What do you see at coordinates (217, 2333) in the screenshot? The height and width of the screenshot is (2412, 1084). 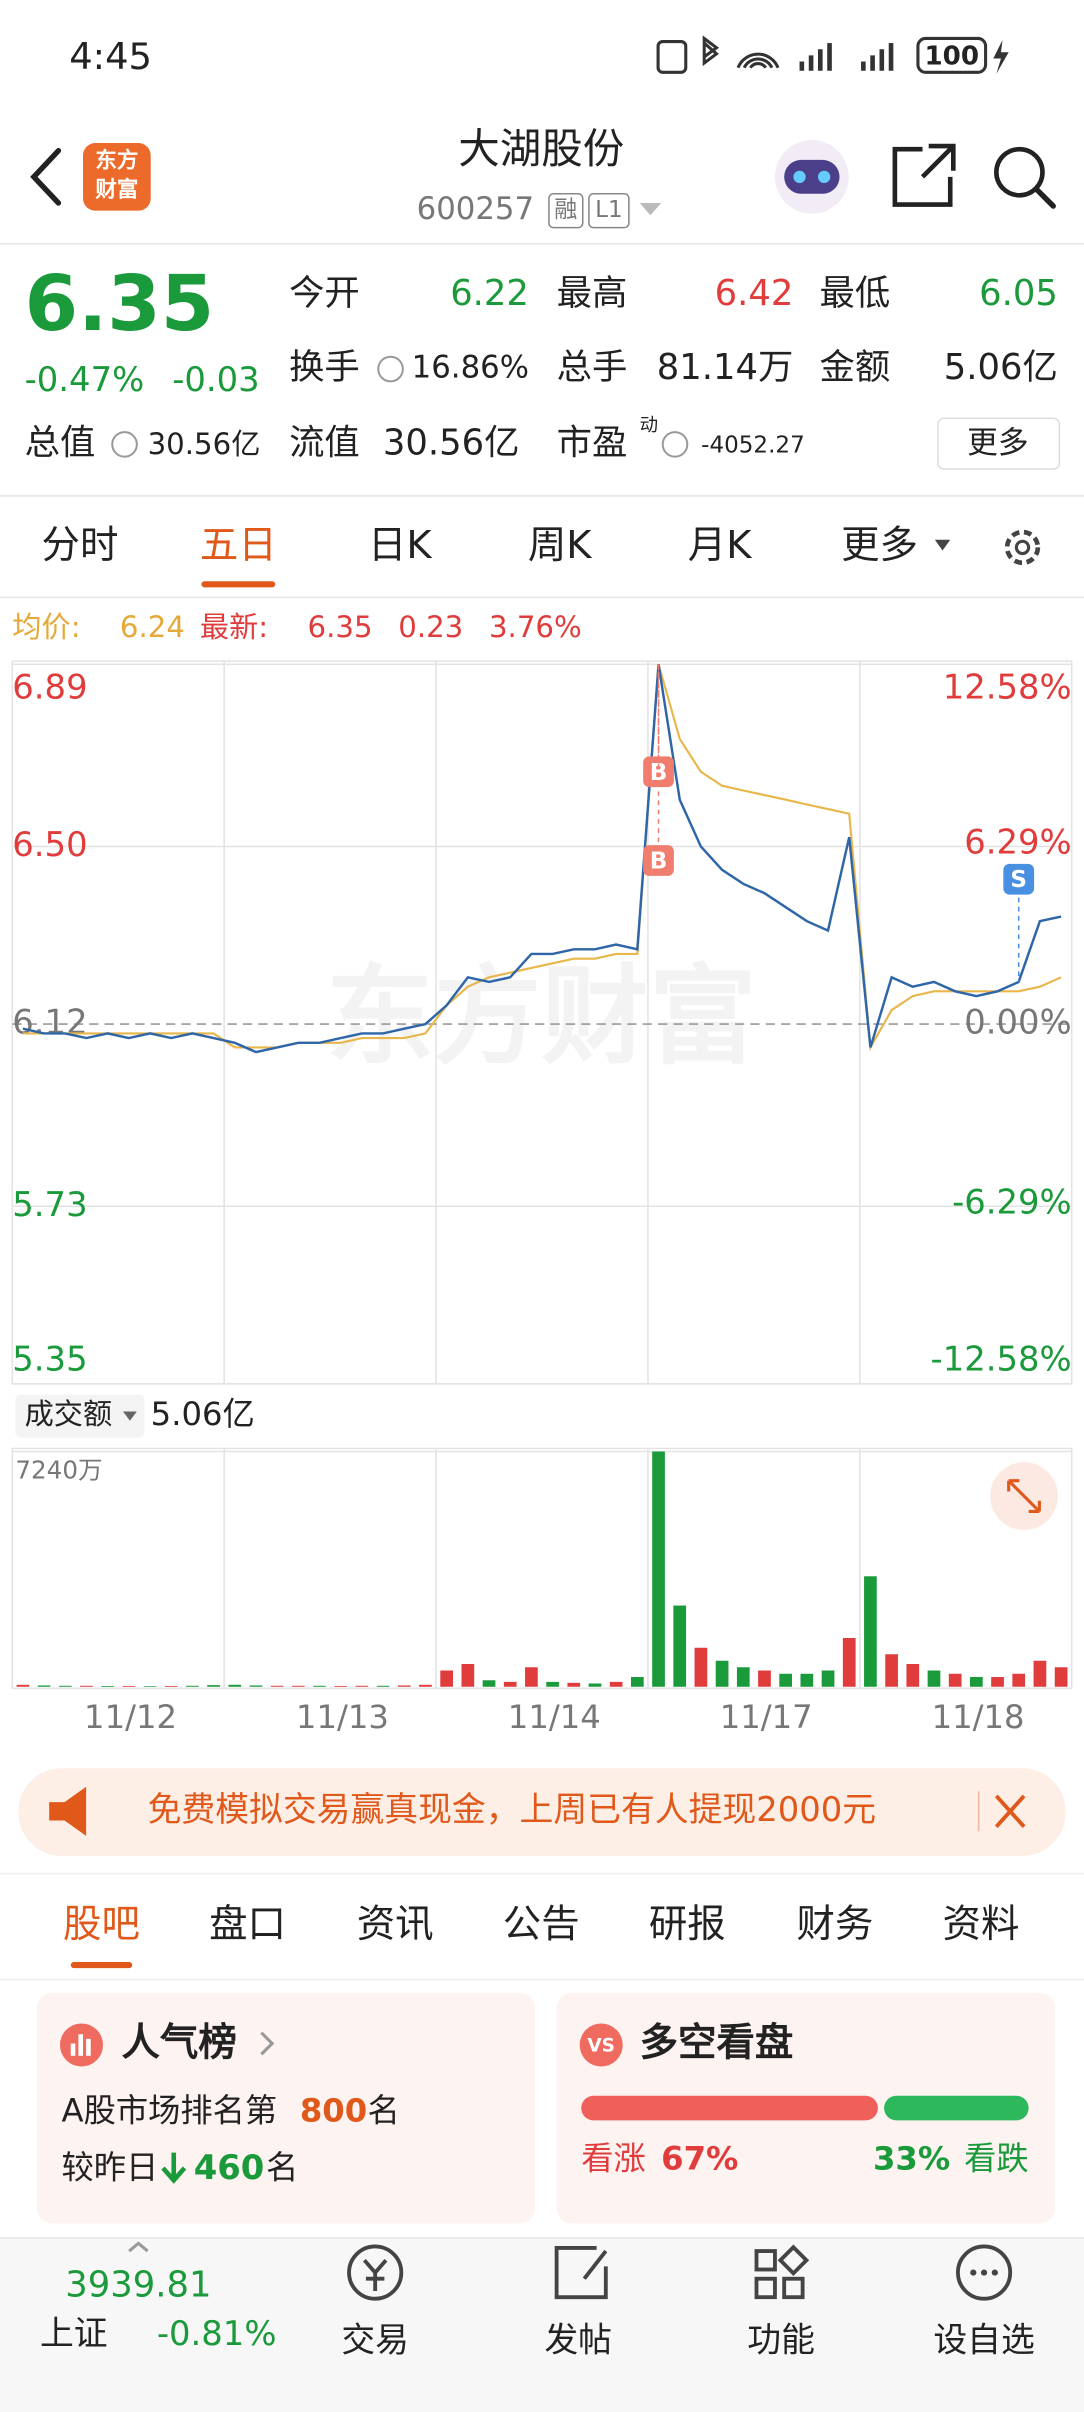 I see `index-change: -0.81%` at bounding box center [217, 2333].